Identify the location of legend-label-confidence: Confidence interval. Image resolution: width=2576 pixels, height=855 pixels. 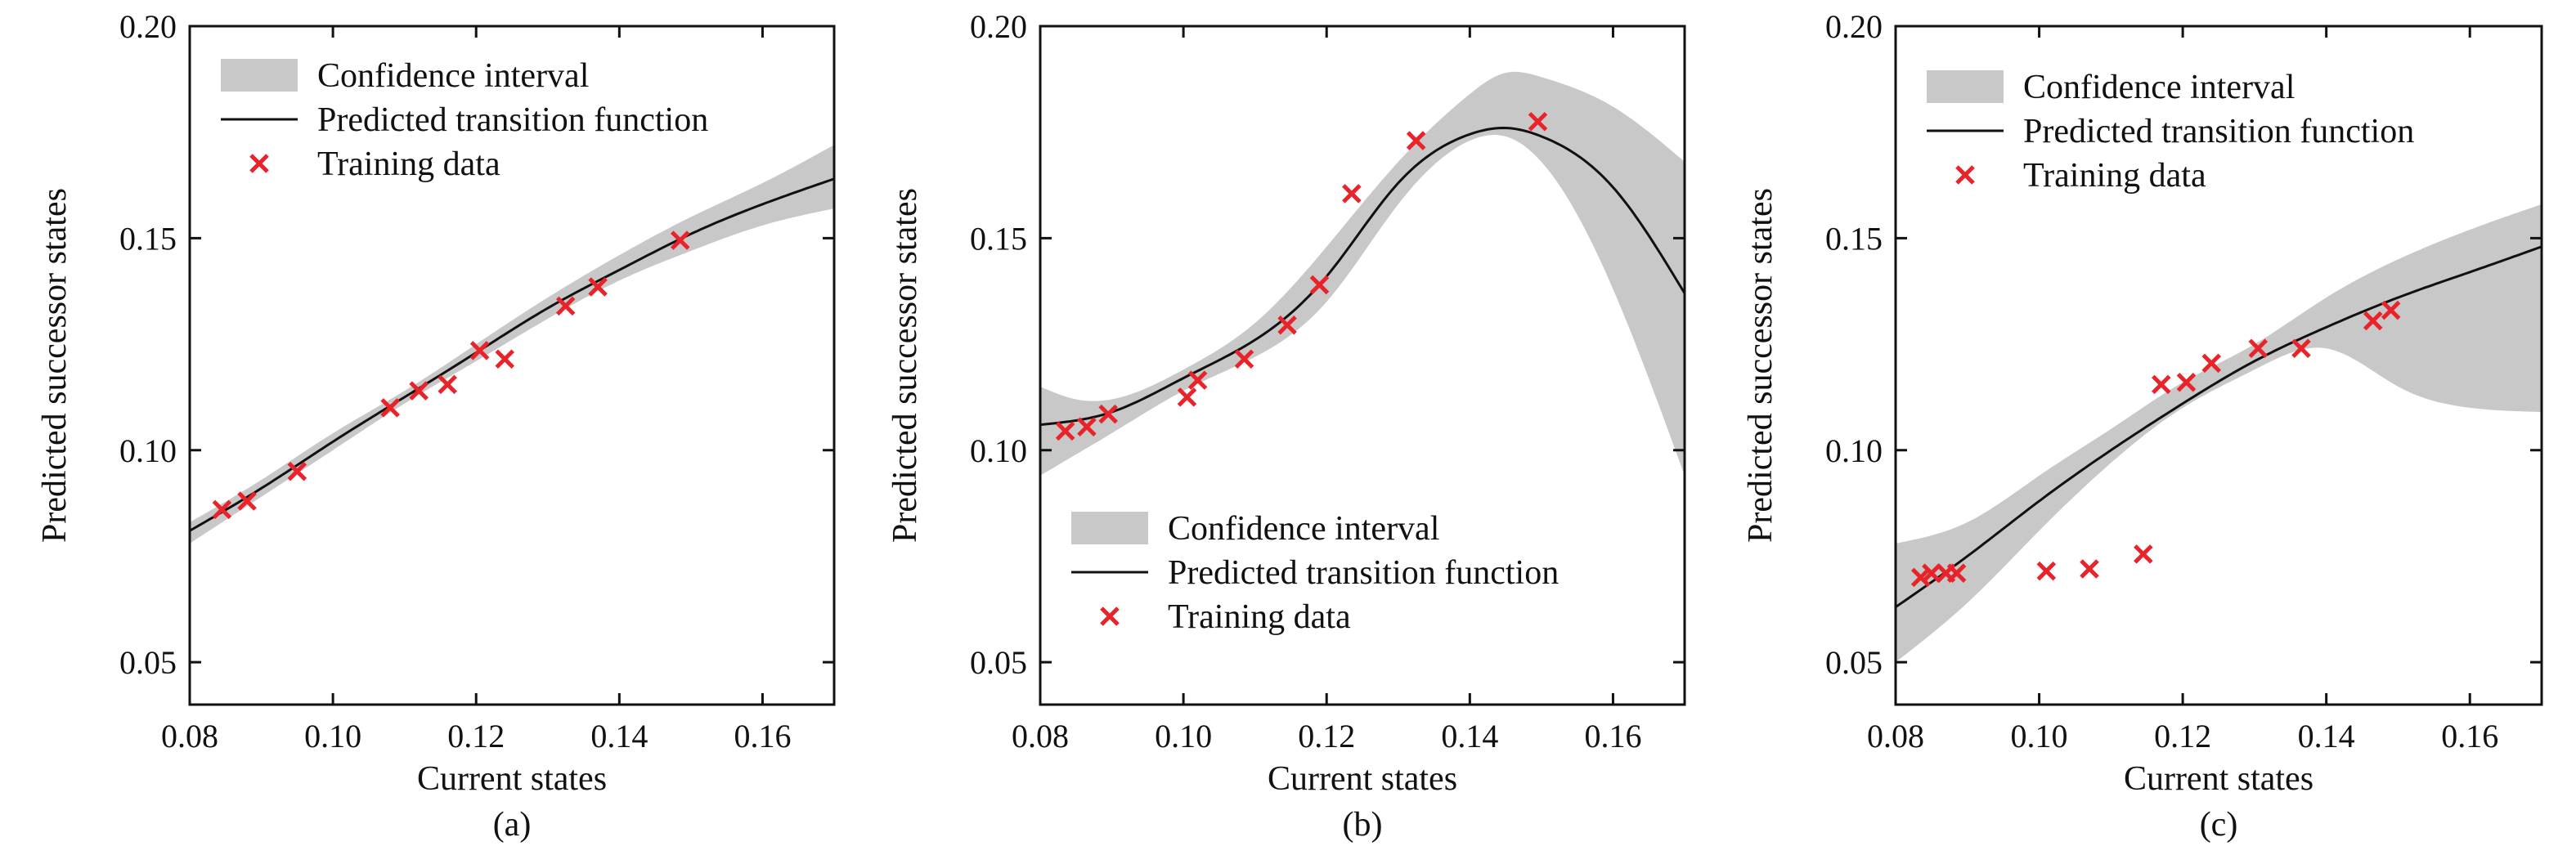
(453, 76).